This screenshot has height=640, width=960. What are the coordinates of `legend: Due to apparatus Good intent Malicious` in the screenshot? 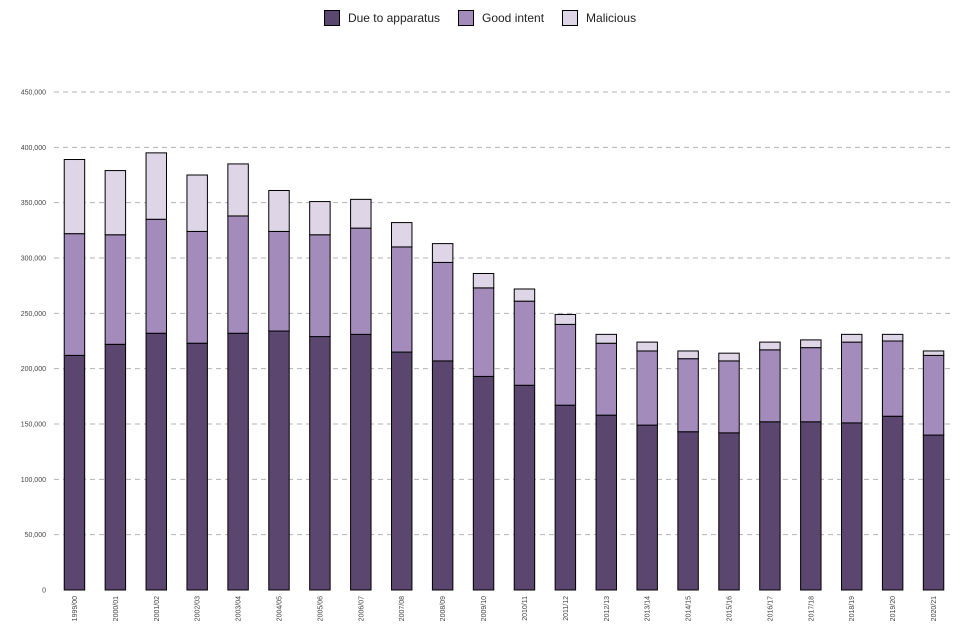 It's located at (480, 18).